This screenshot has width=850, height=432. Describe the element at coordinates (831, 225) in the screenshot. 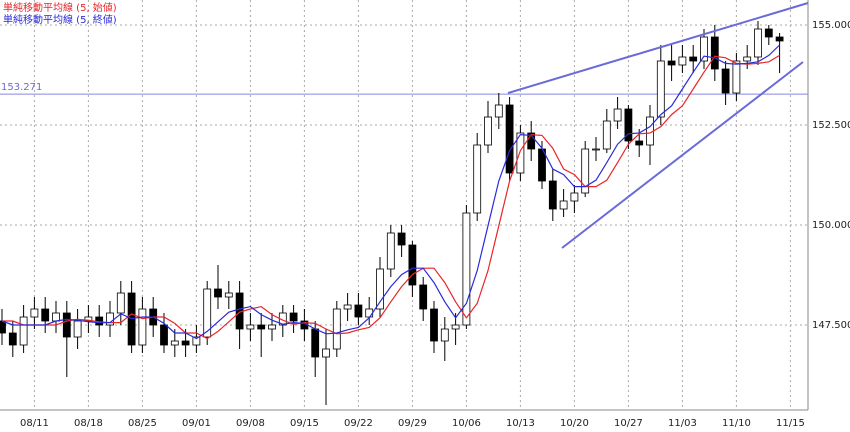

I see `y-tick-label: 150.000` at that location.